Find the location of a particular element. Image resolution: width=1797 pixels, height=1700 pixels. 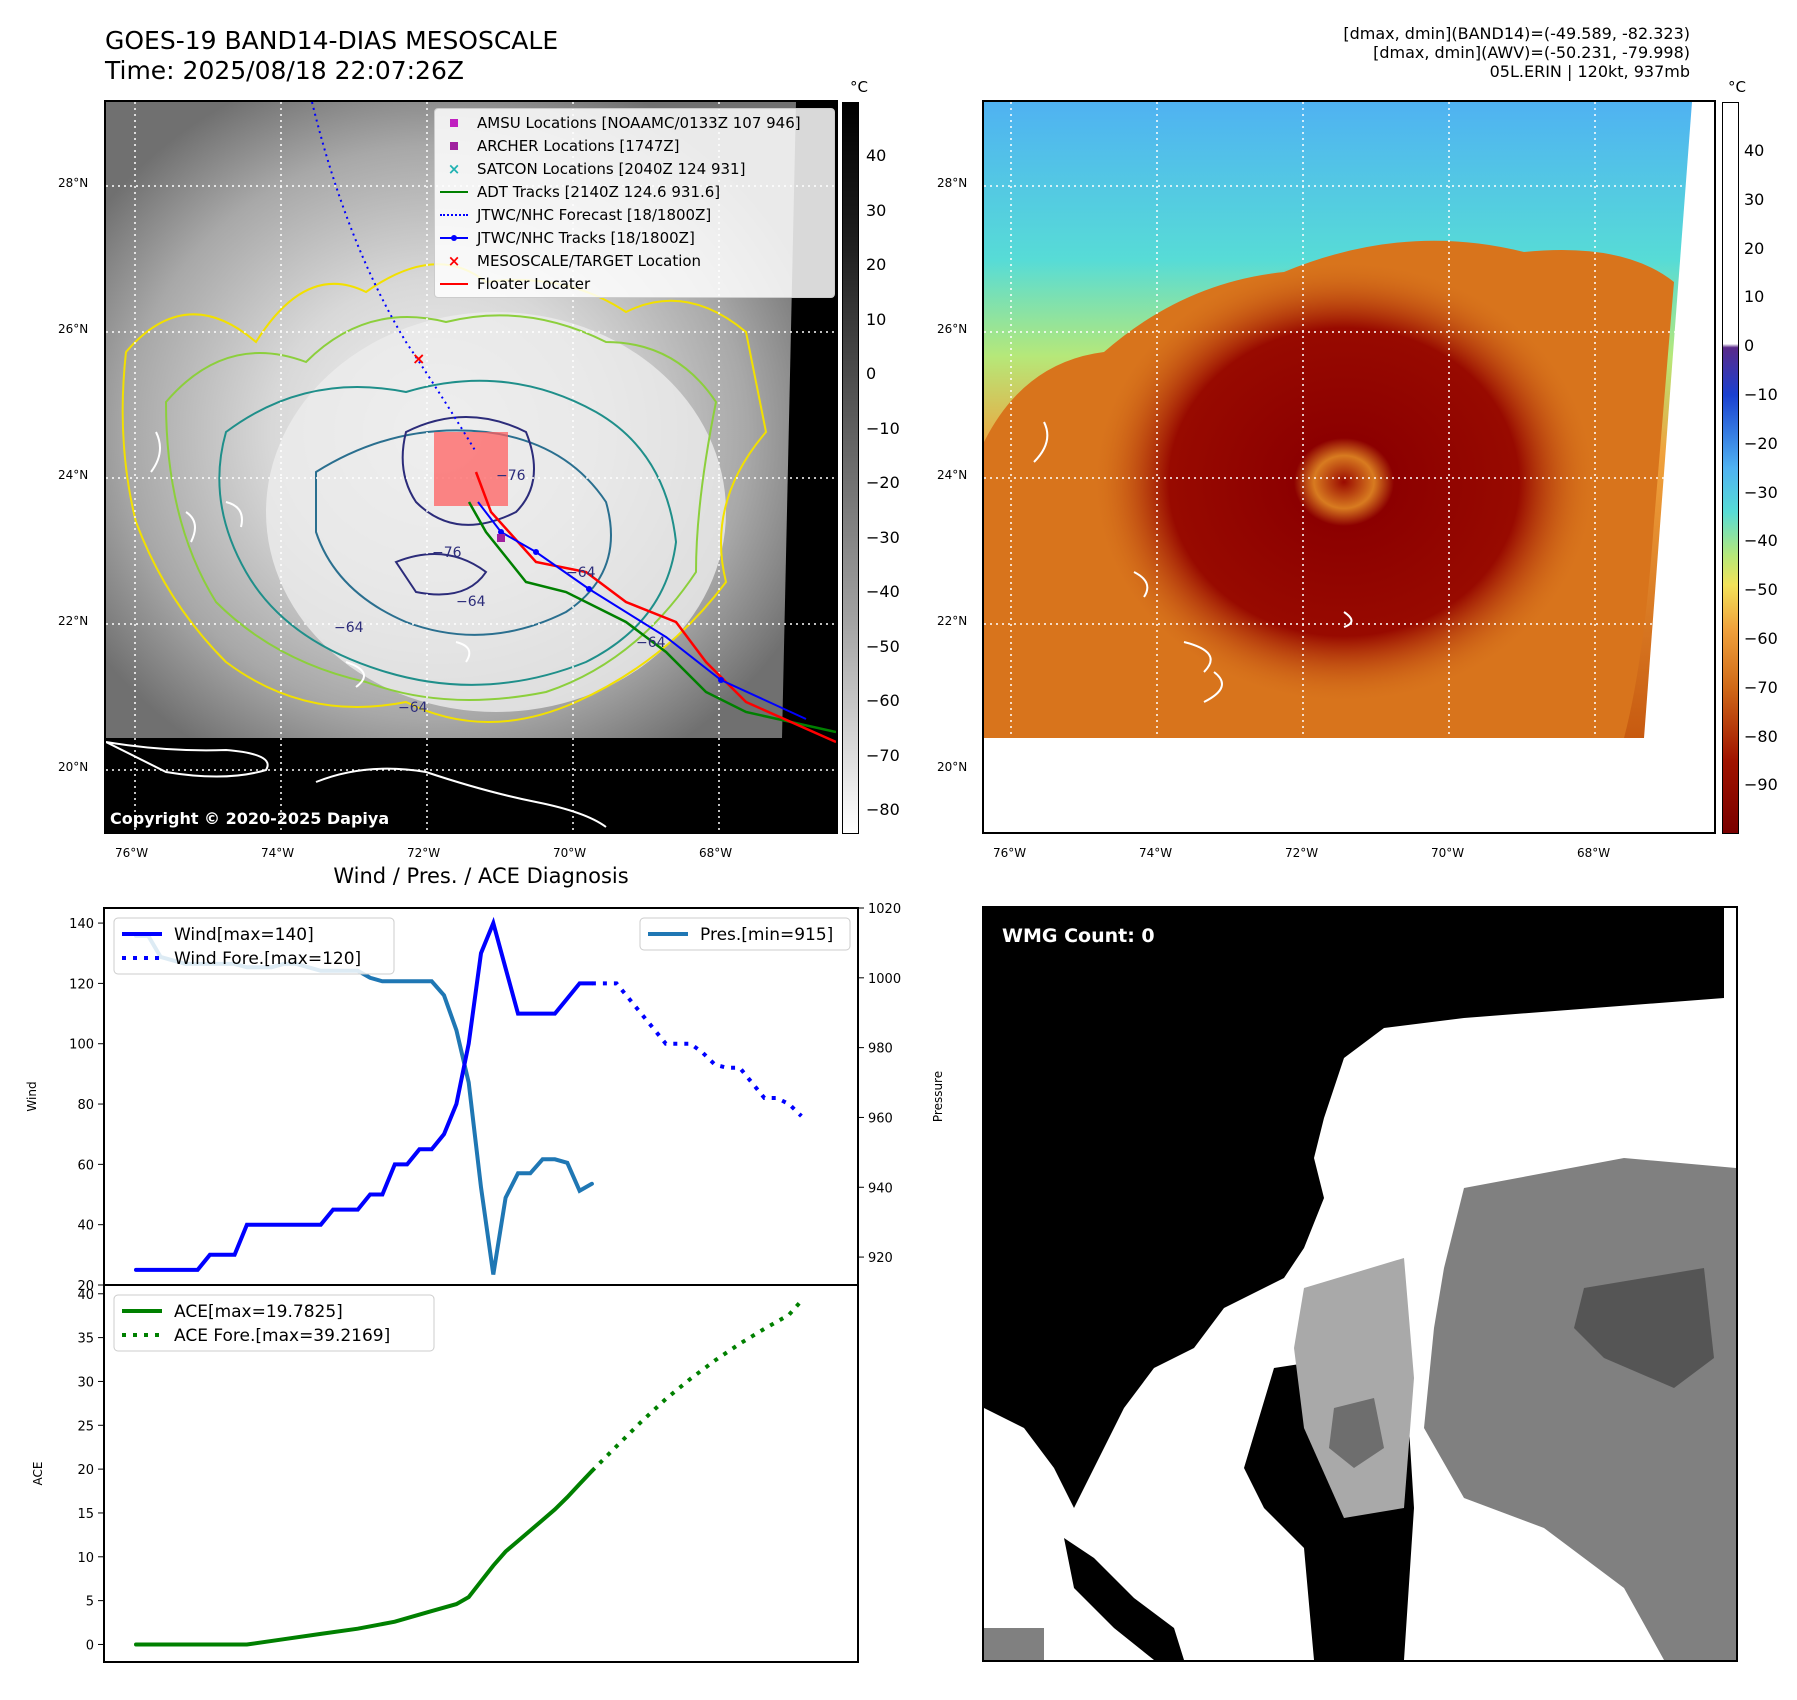

wind-tick-label: 100 is located at coordinates (81, 1045).